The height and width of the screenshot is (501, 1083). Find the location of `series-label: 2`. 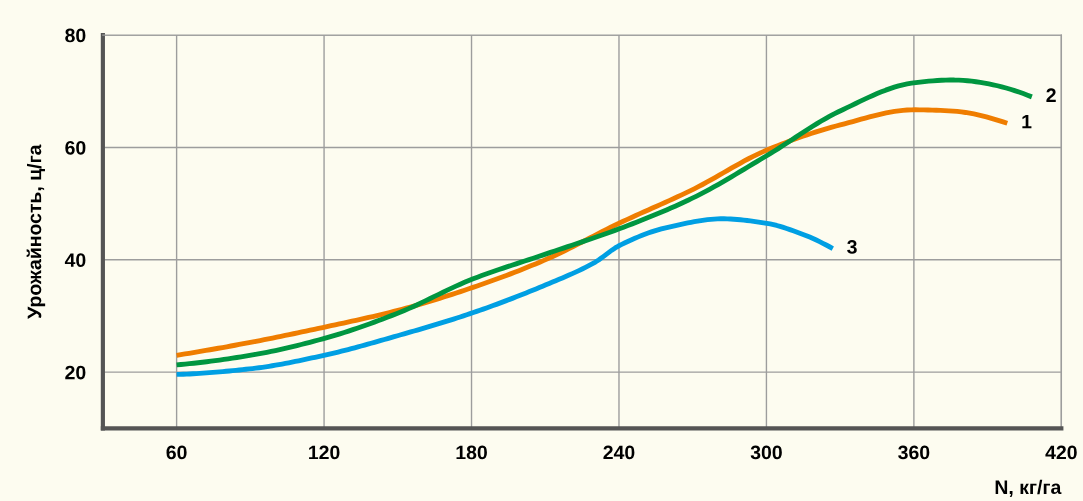

series-label: 2 is located at coordinates (1051, 95).